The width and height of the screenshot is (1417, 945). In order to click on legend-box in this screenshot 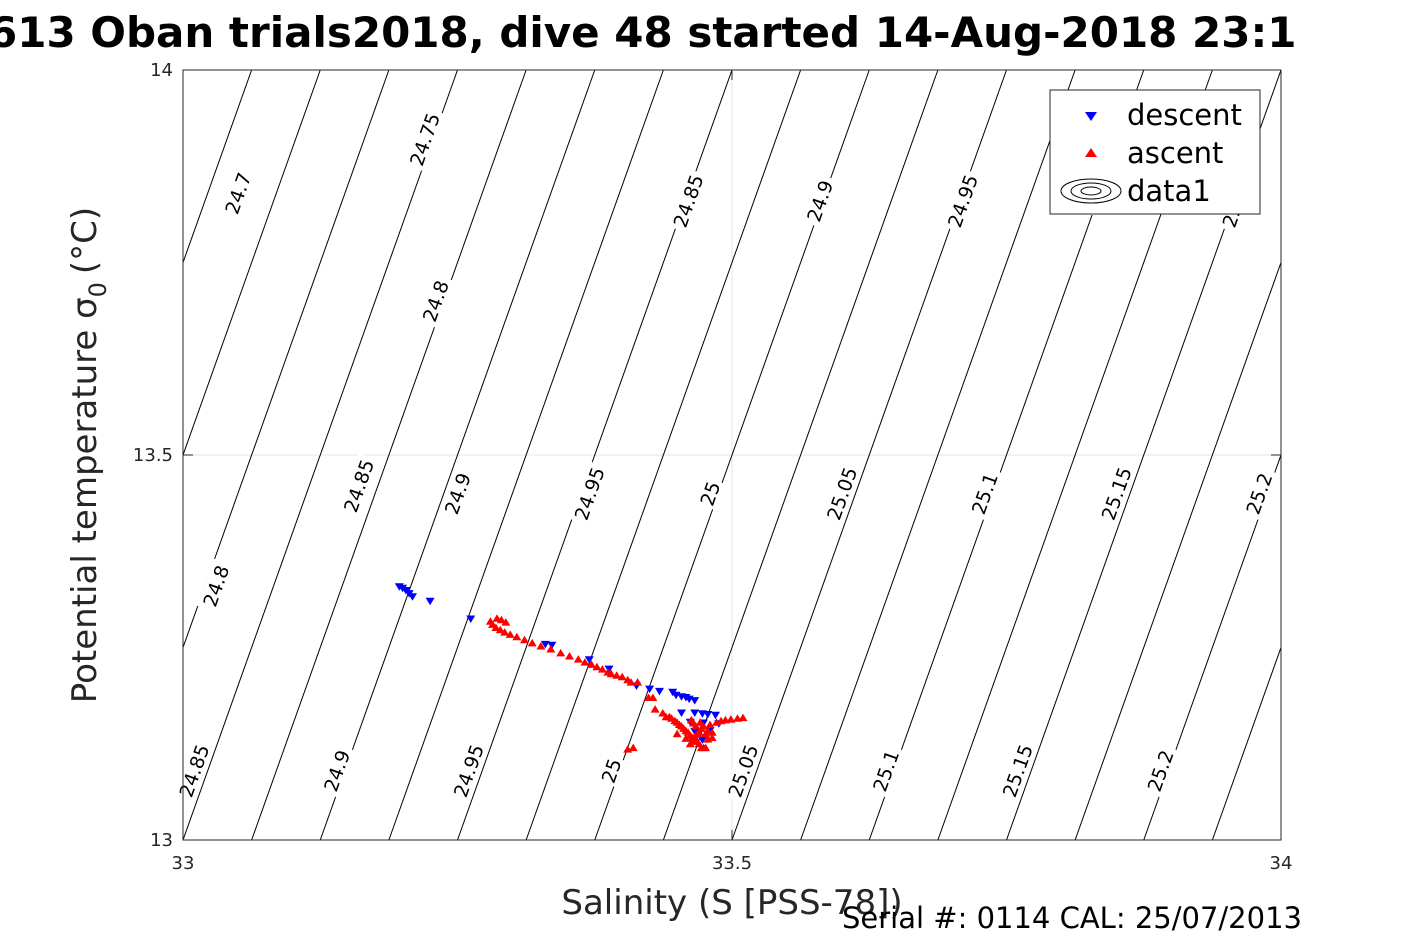, I will do `click(1155, 152)`.